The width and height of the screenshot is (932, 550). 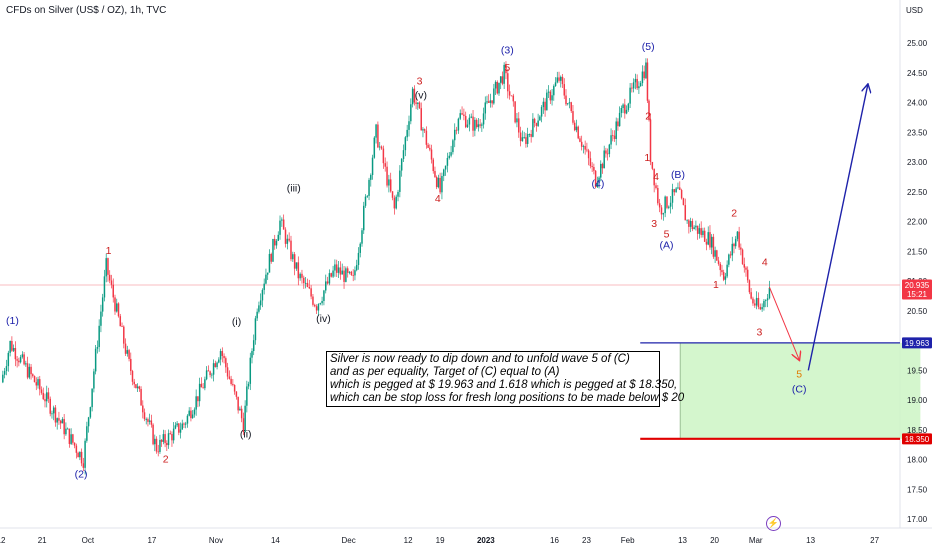 What do you see at coordinates (648, 47) in the screenshot?
I see `wave-label: (5)` at bounding box center [648, 47].